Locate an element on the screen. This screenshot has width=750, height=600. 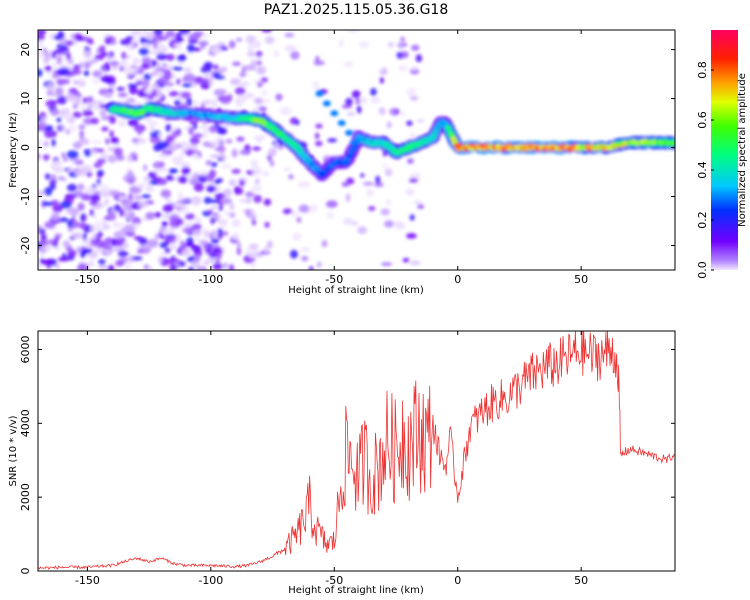
y-tick-label: 0 is located at coordinates (25, 571).